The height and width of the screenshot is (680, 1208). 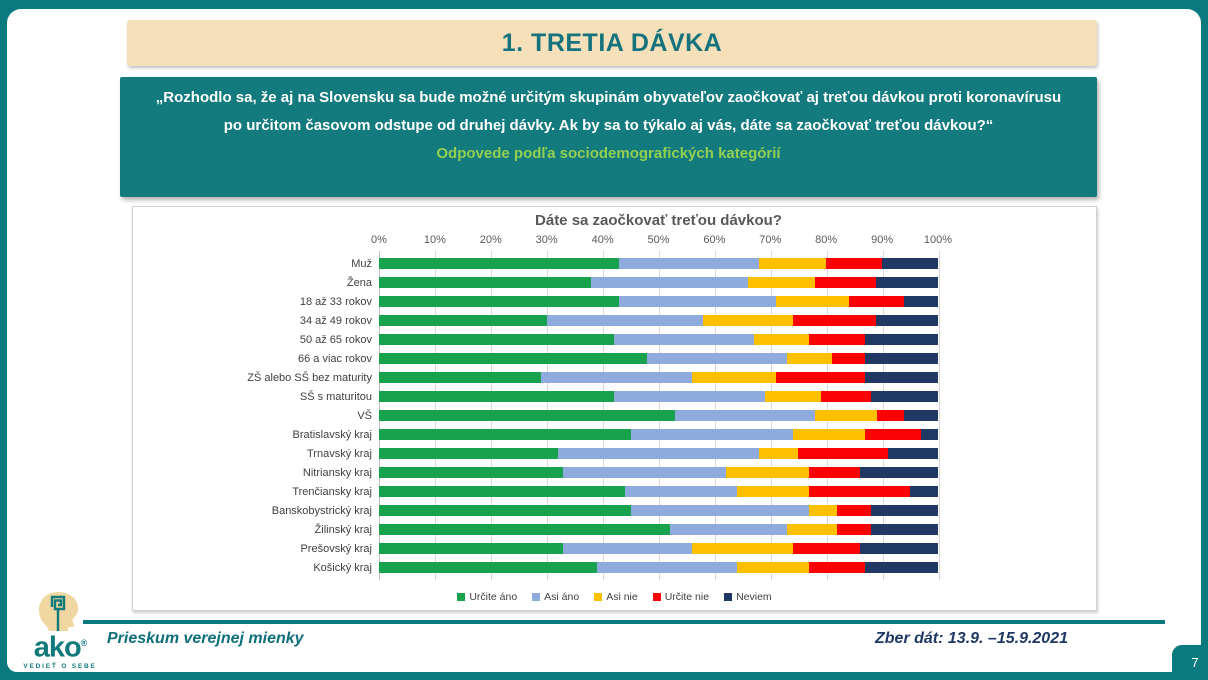 I want to click on chart-title: Dáte sa zaočkovať treťou dávkou?, so click(x=658, y=220).